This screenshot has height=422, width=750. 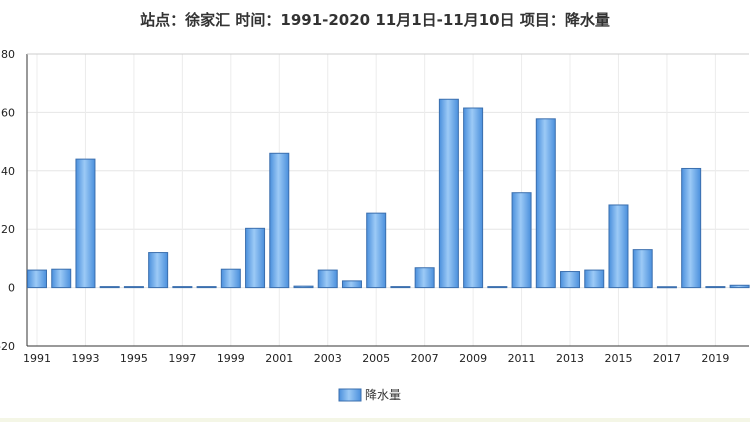 I want to click on x-tick-label: 2007, so click(x=425, y=358).